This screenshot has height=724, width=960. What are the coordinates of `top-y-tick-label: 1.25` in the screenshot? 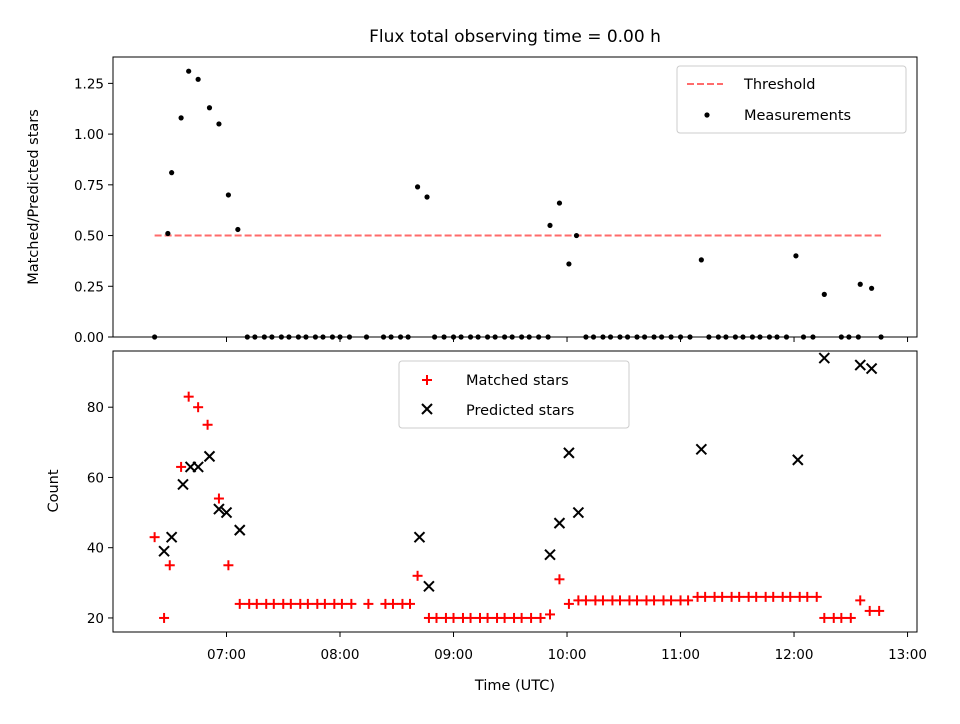 It's located at (89, 84).